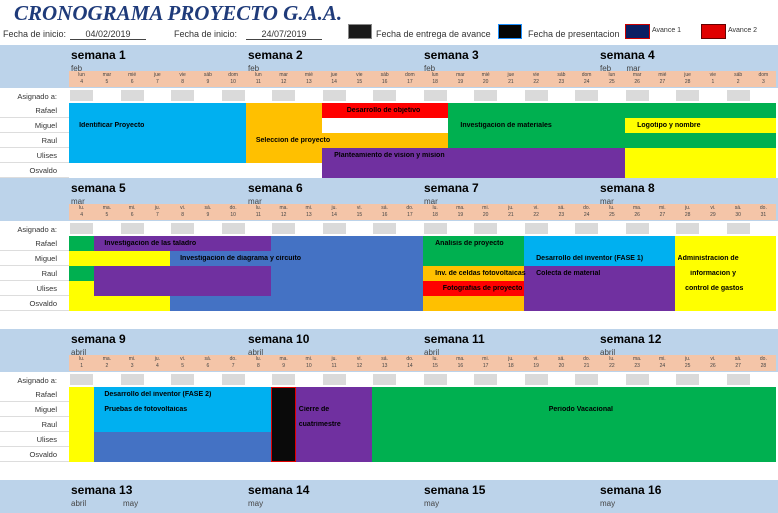 The height and width of the screenshot is (513, 778). Describe the element at coordinates (433, 34) in the screenshot. I see `legend-label-entrega: Fecha de entrega de avance` at that location.